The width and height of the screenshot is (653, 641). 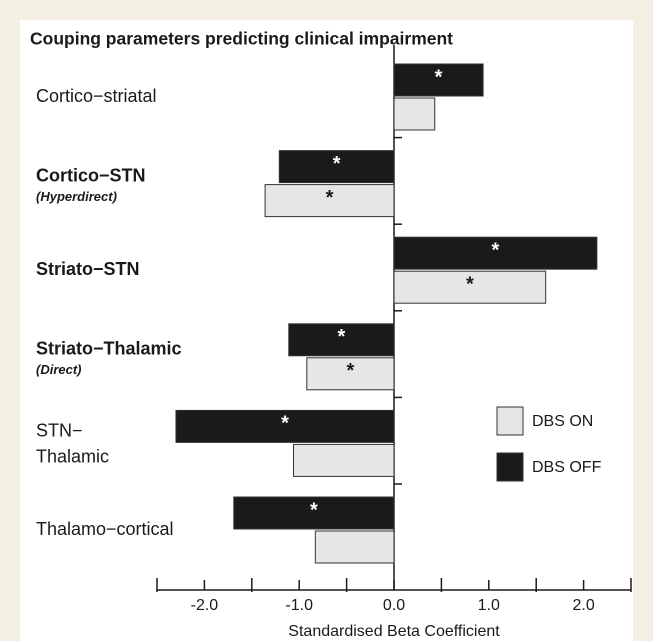 What do you see at coordinates (567, 467) in the screenshot?
I see `legend-label: DBS OFF` at bounding box center [567, 467].